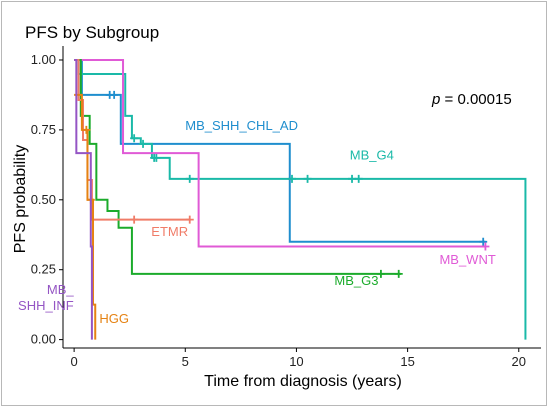 Image resolution: width=550 pixels, height=409 pixels. What do you see at coordinates (407, 361) in the screenshot?
I see `x-tick-label: 15` at bounding box center [407, 361].